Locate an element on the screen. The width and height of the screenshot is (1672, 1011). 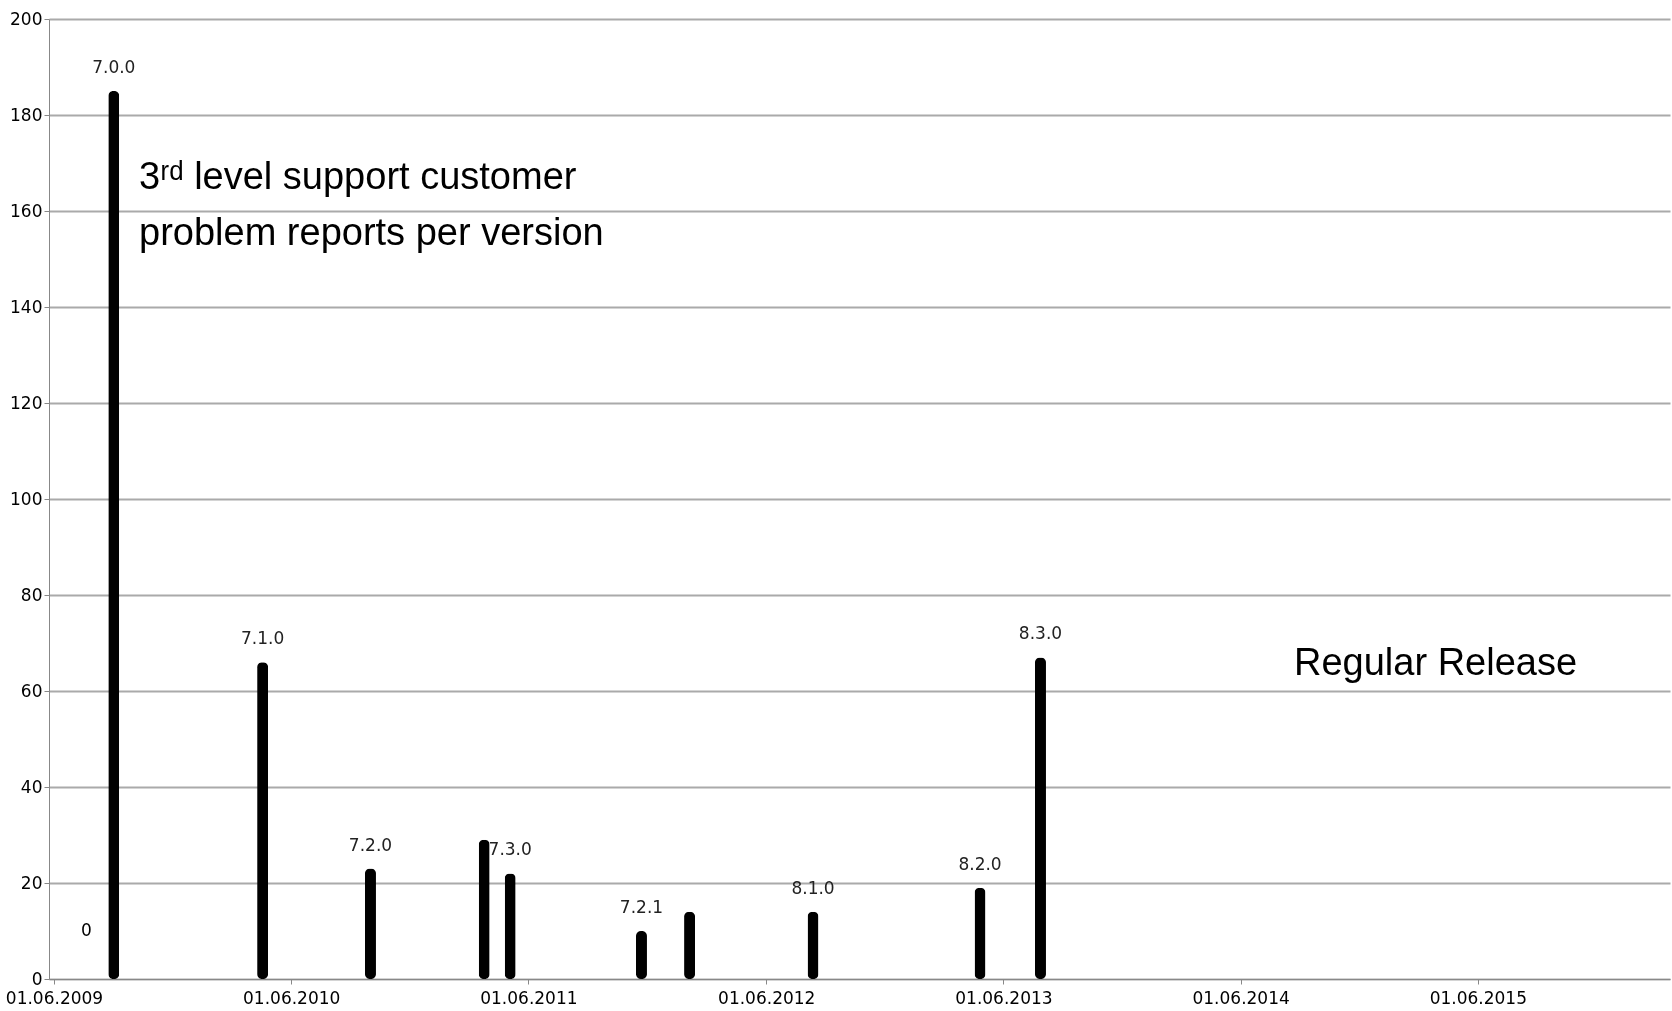
x-tick-label: 01.06.2014 is located at coordinates (1241, 997).